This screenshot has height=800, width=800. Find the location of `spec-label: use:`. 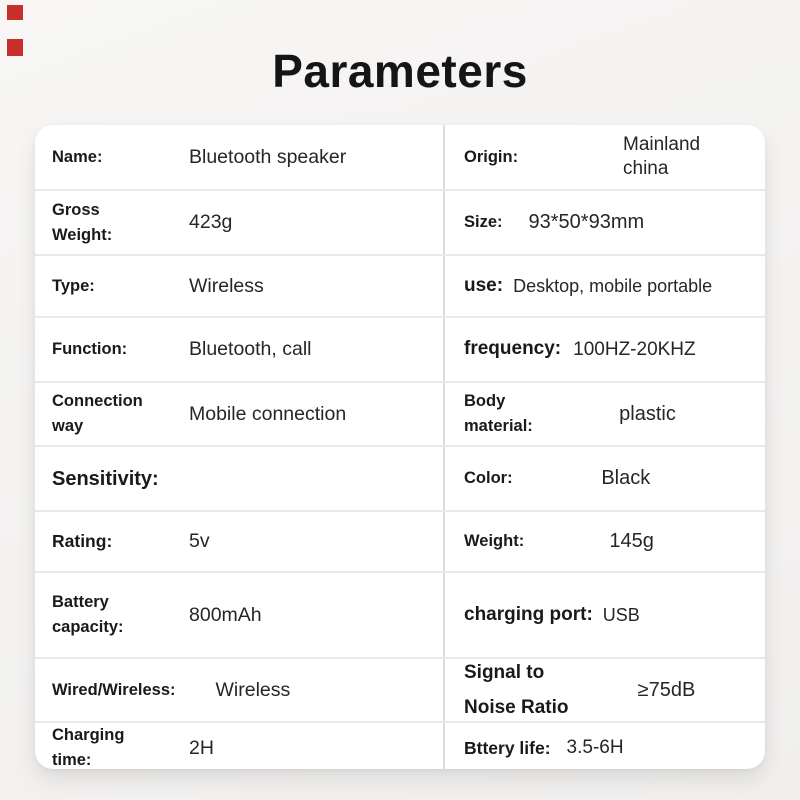

spec-label: use: is located at coordinates (484, 285).